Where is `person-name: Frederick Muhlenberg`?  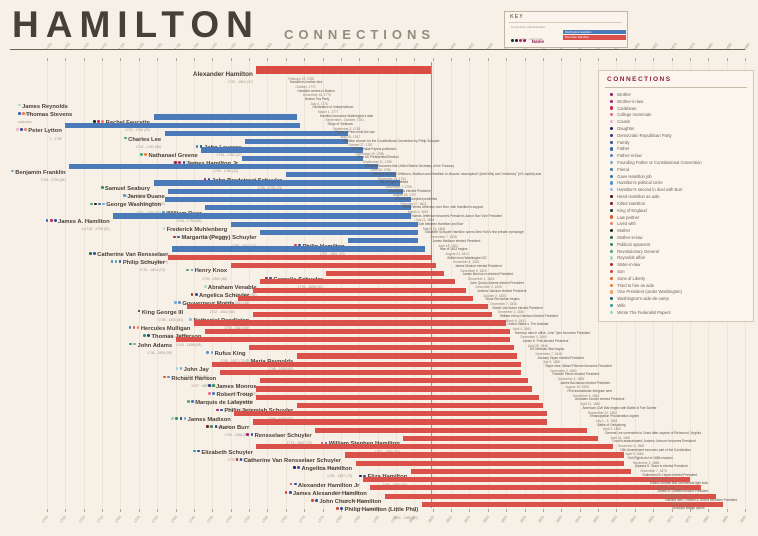
person-name: Frederick Muhlenberg is located at coordinates (197, 230).